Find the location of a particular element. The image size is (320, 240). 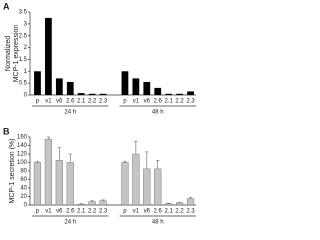

y-tick-label: 40 is located at coordinates (23, 189).